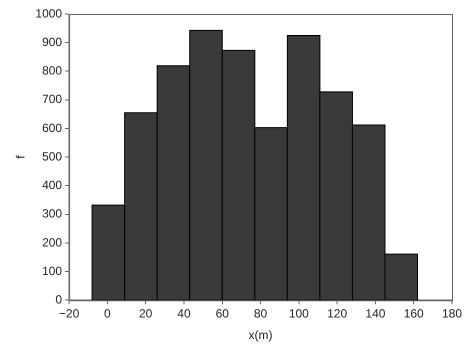  I want to click on x-tick-label: 120, so click(337, 313).